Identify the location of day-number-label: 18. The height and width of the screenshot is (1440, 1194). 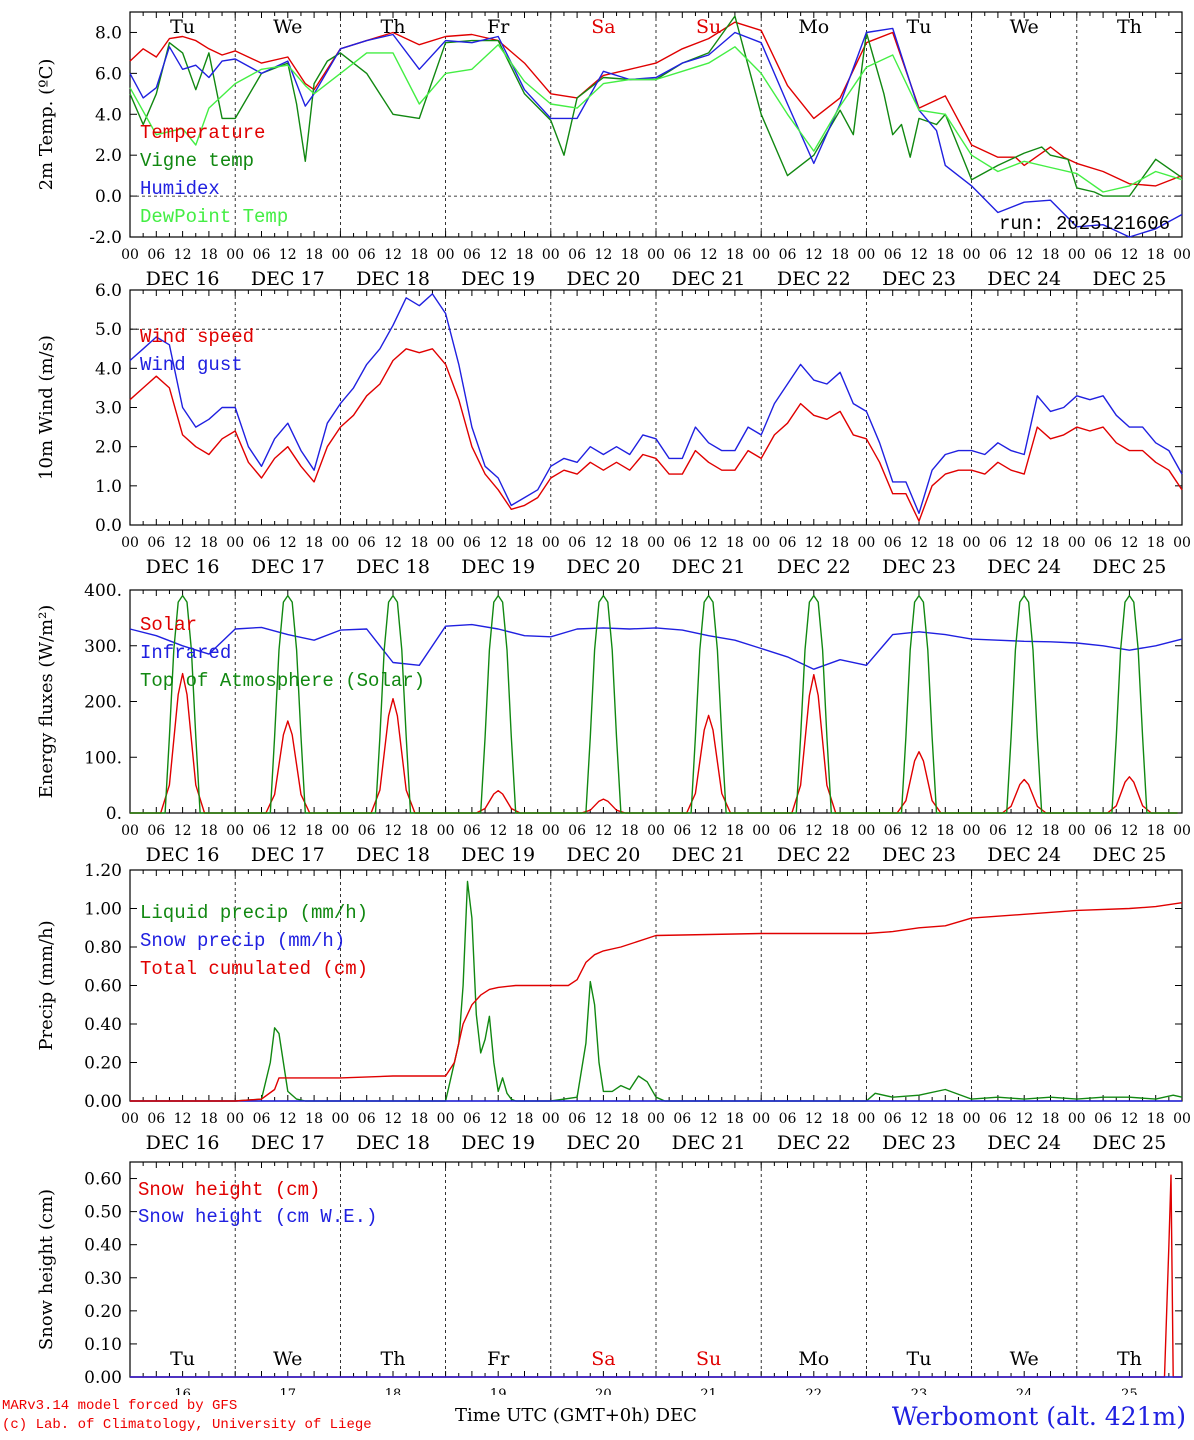
(393, 1391).